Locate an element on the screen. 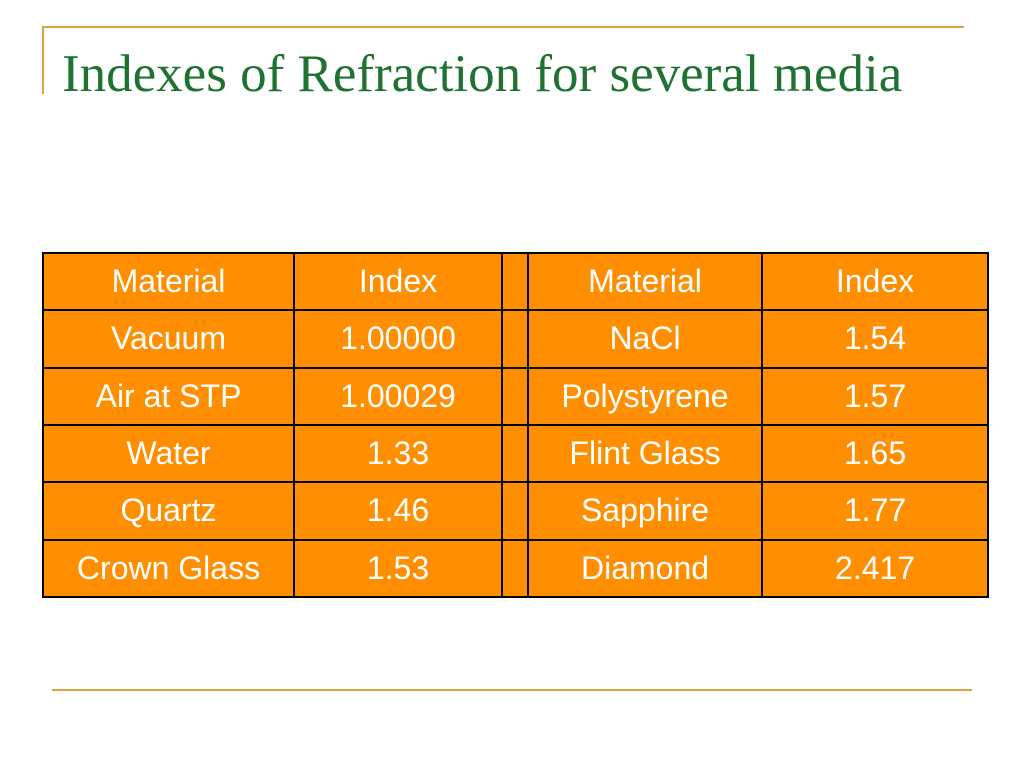 This screenshot has width=1024, height=768. header-index-right: Index is located at coordinates (875, 281).